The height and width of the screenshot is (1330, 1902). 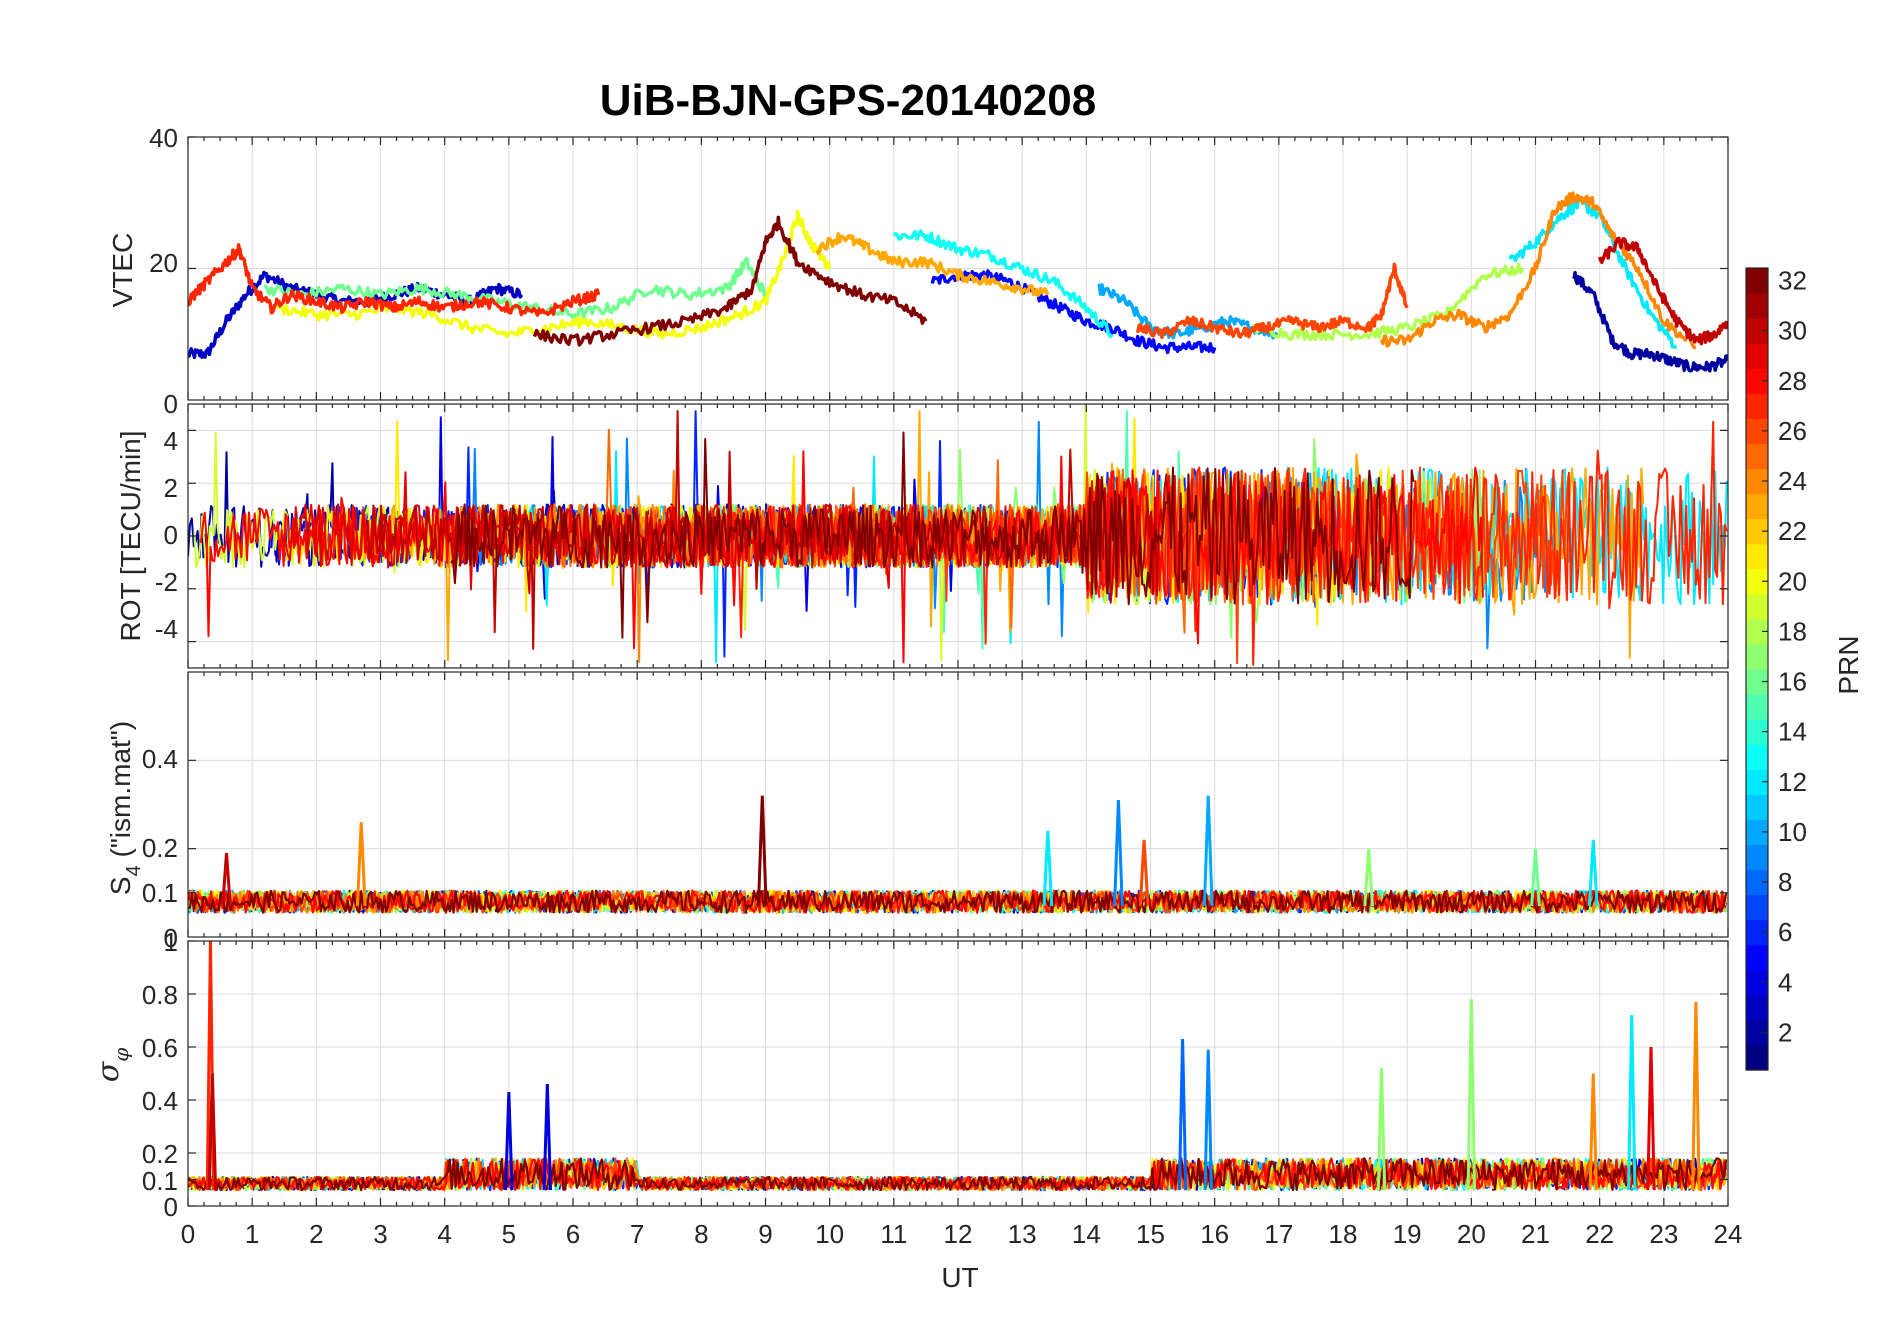 I want to click on ut-tick-label-4: 4, so click(x=444, y=1234).